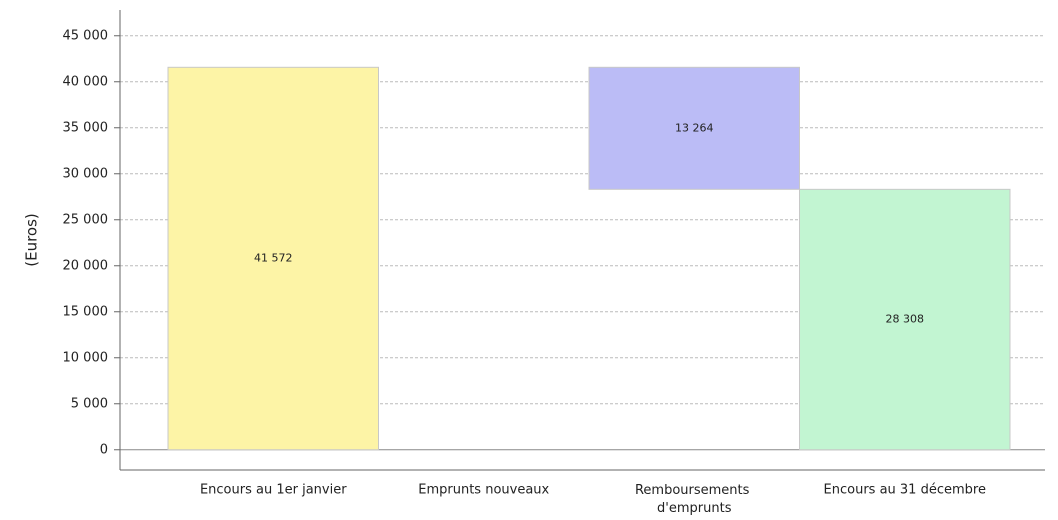 The height and width of the screenshot is (520, 1058). What do you see at coordinates (86, 311) in the screenshot?
I see `y-tick-label: 15 000` at bounding box center [86, 311].